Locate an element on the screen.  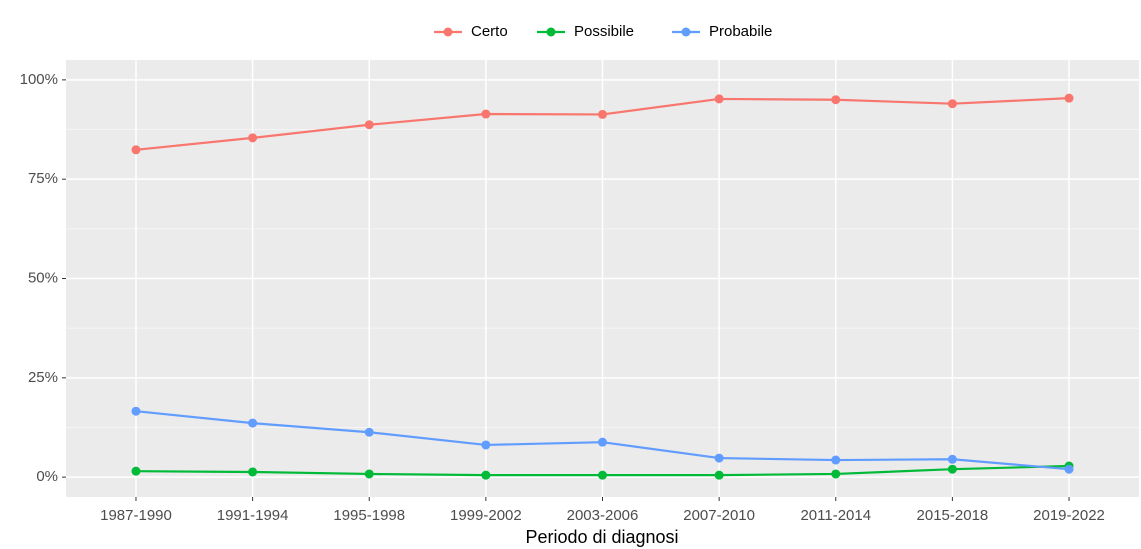
x-tick-label: 2019-2022 is located at coordinates (1069, 515).